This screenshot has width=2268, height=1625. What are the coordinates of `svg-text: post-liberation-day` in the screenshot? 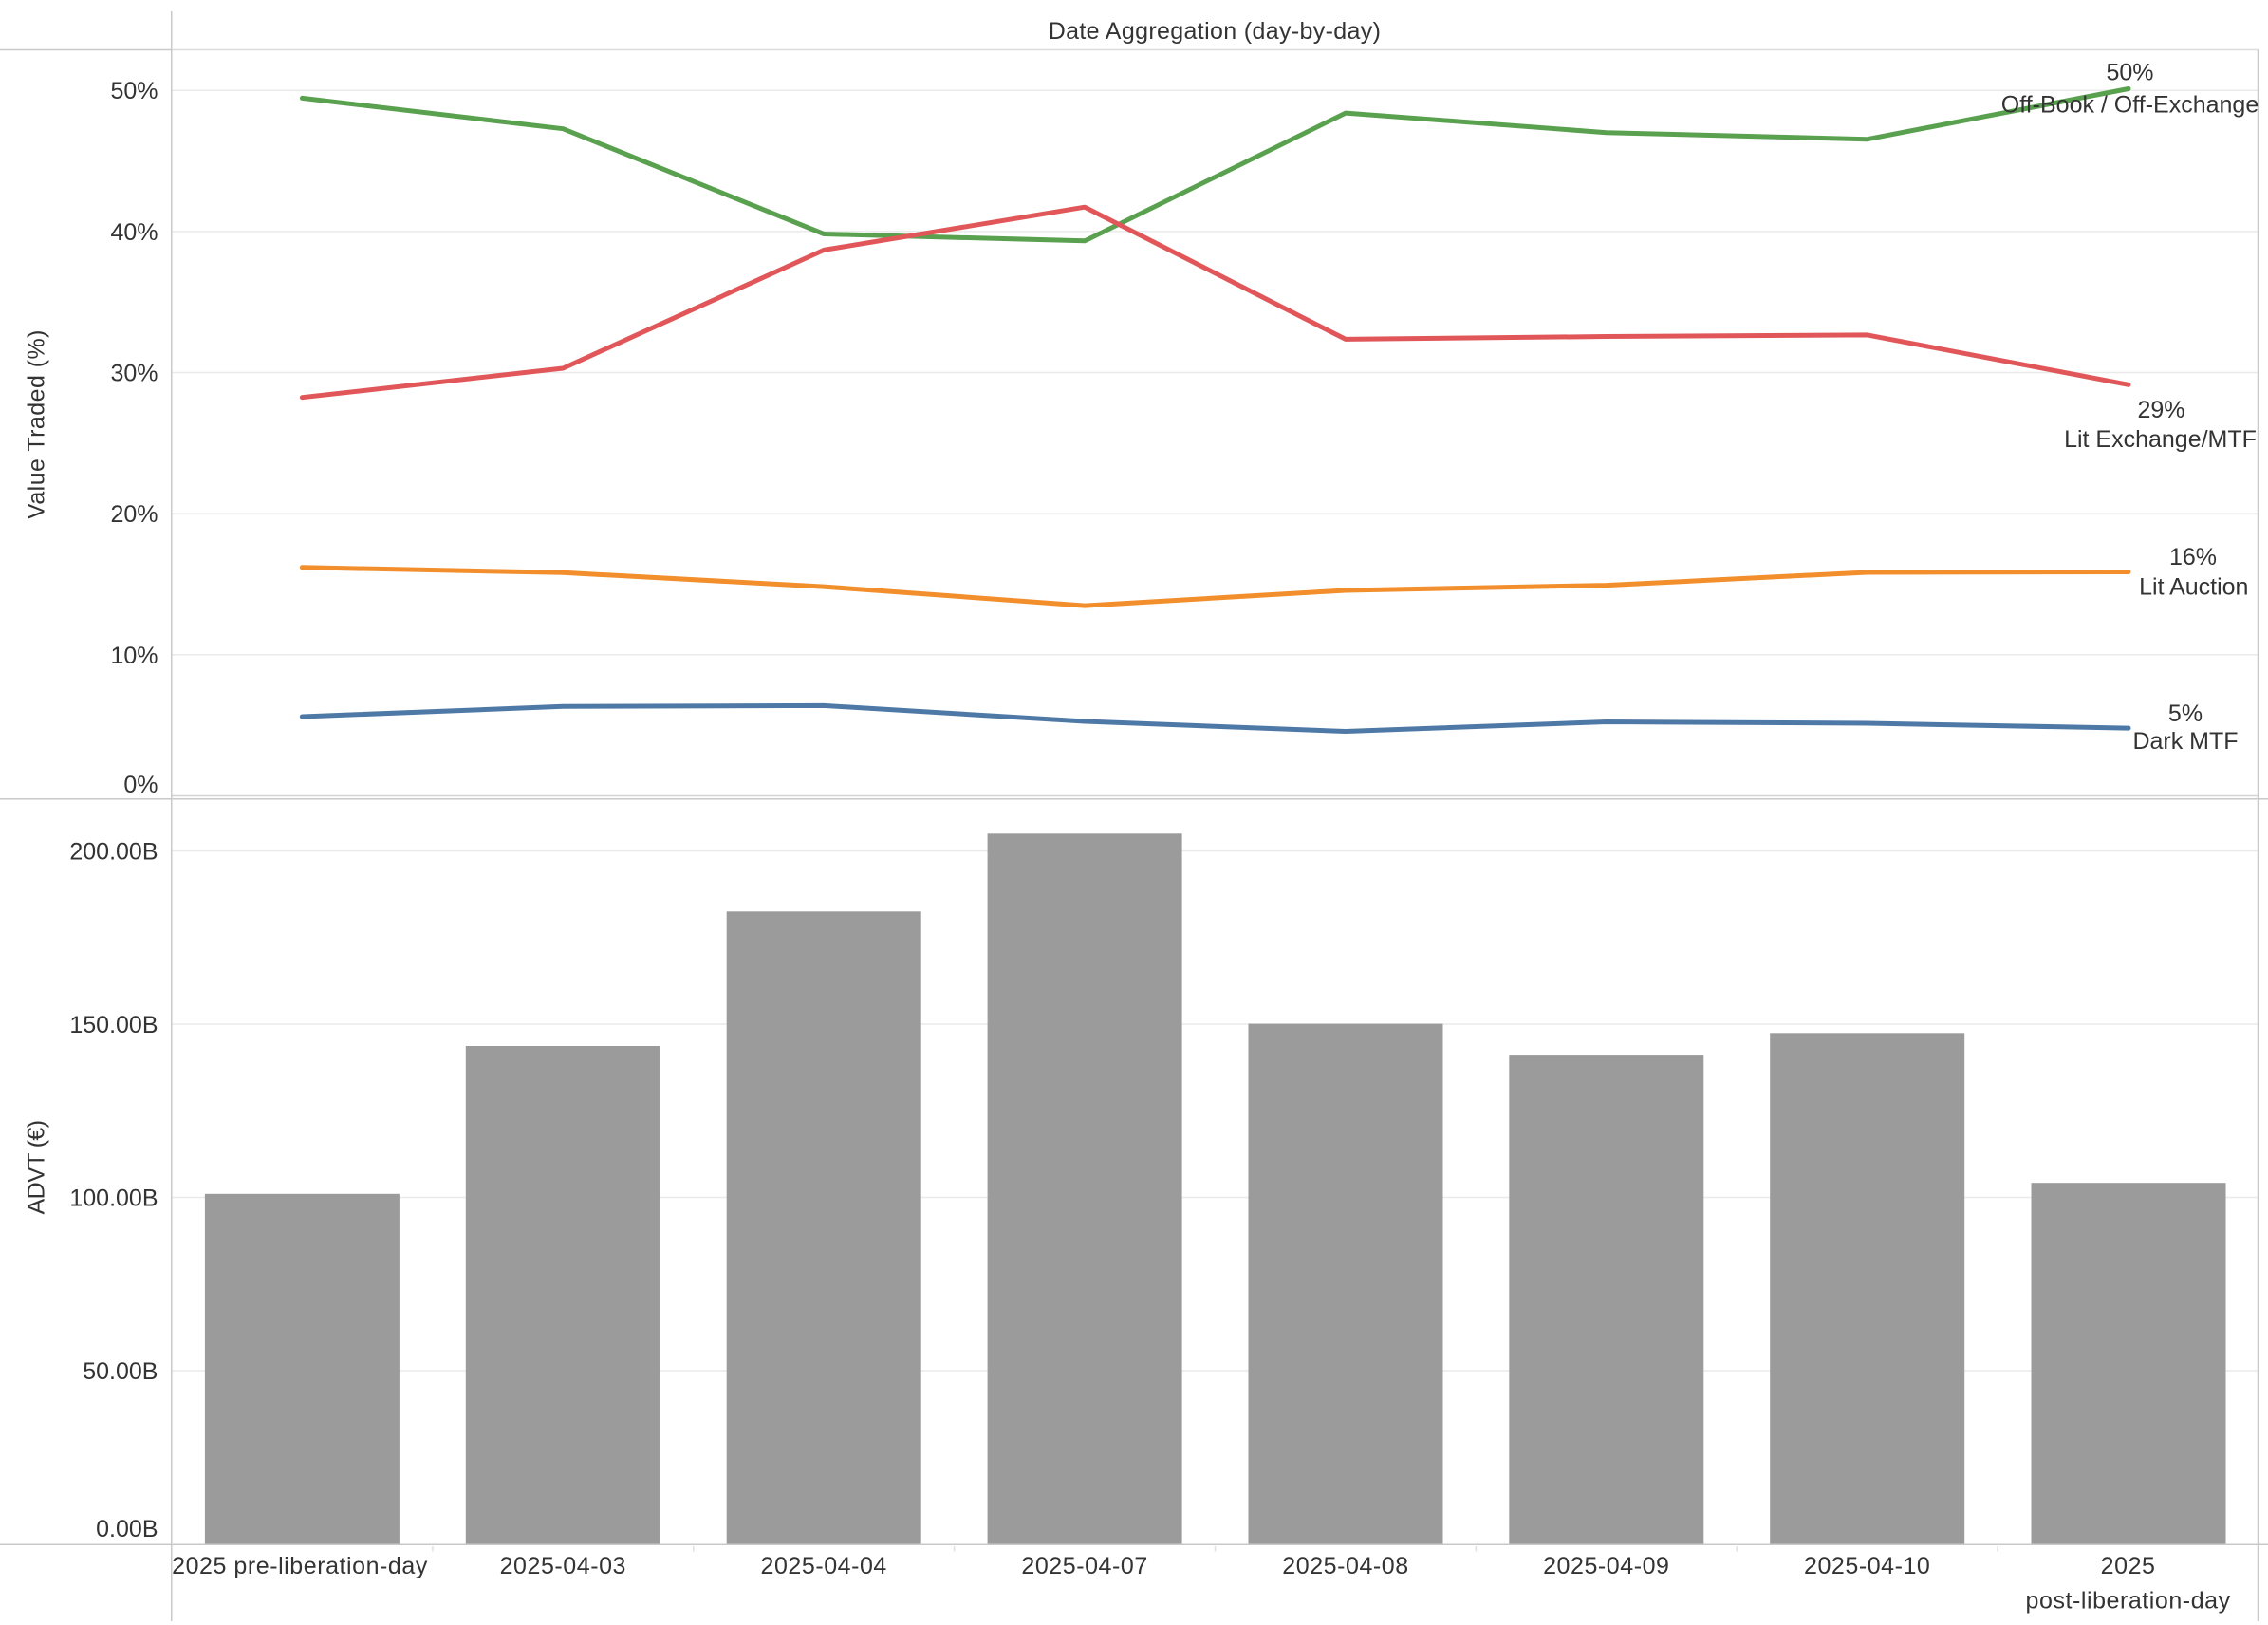 It's located at (2128, 1601).